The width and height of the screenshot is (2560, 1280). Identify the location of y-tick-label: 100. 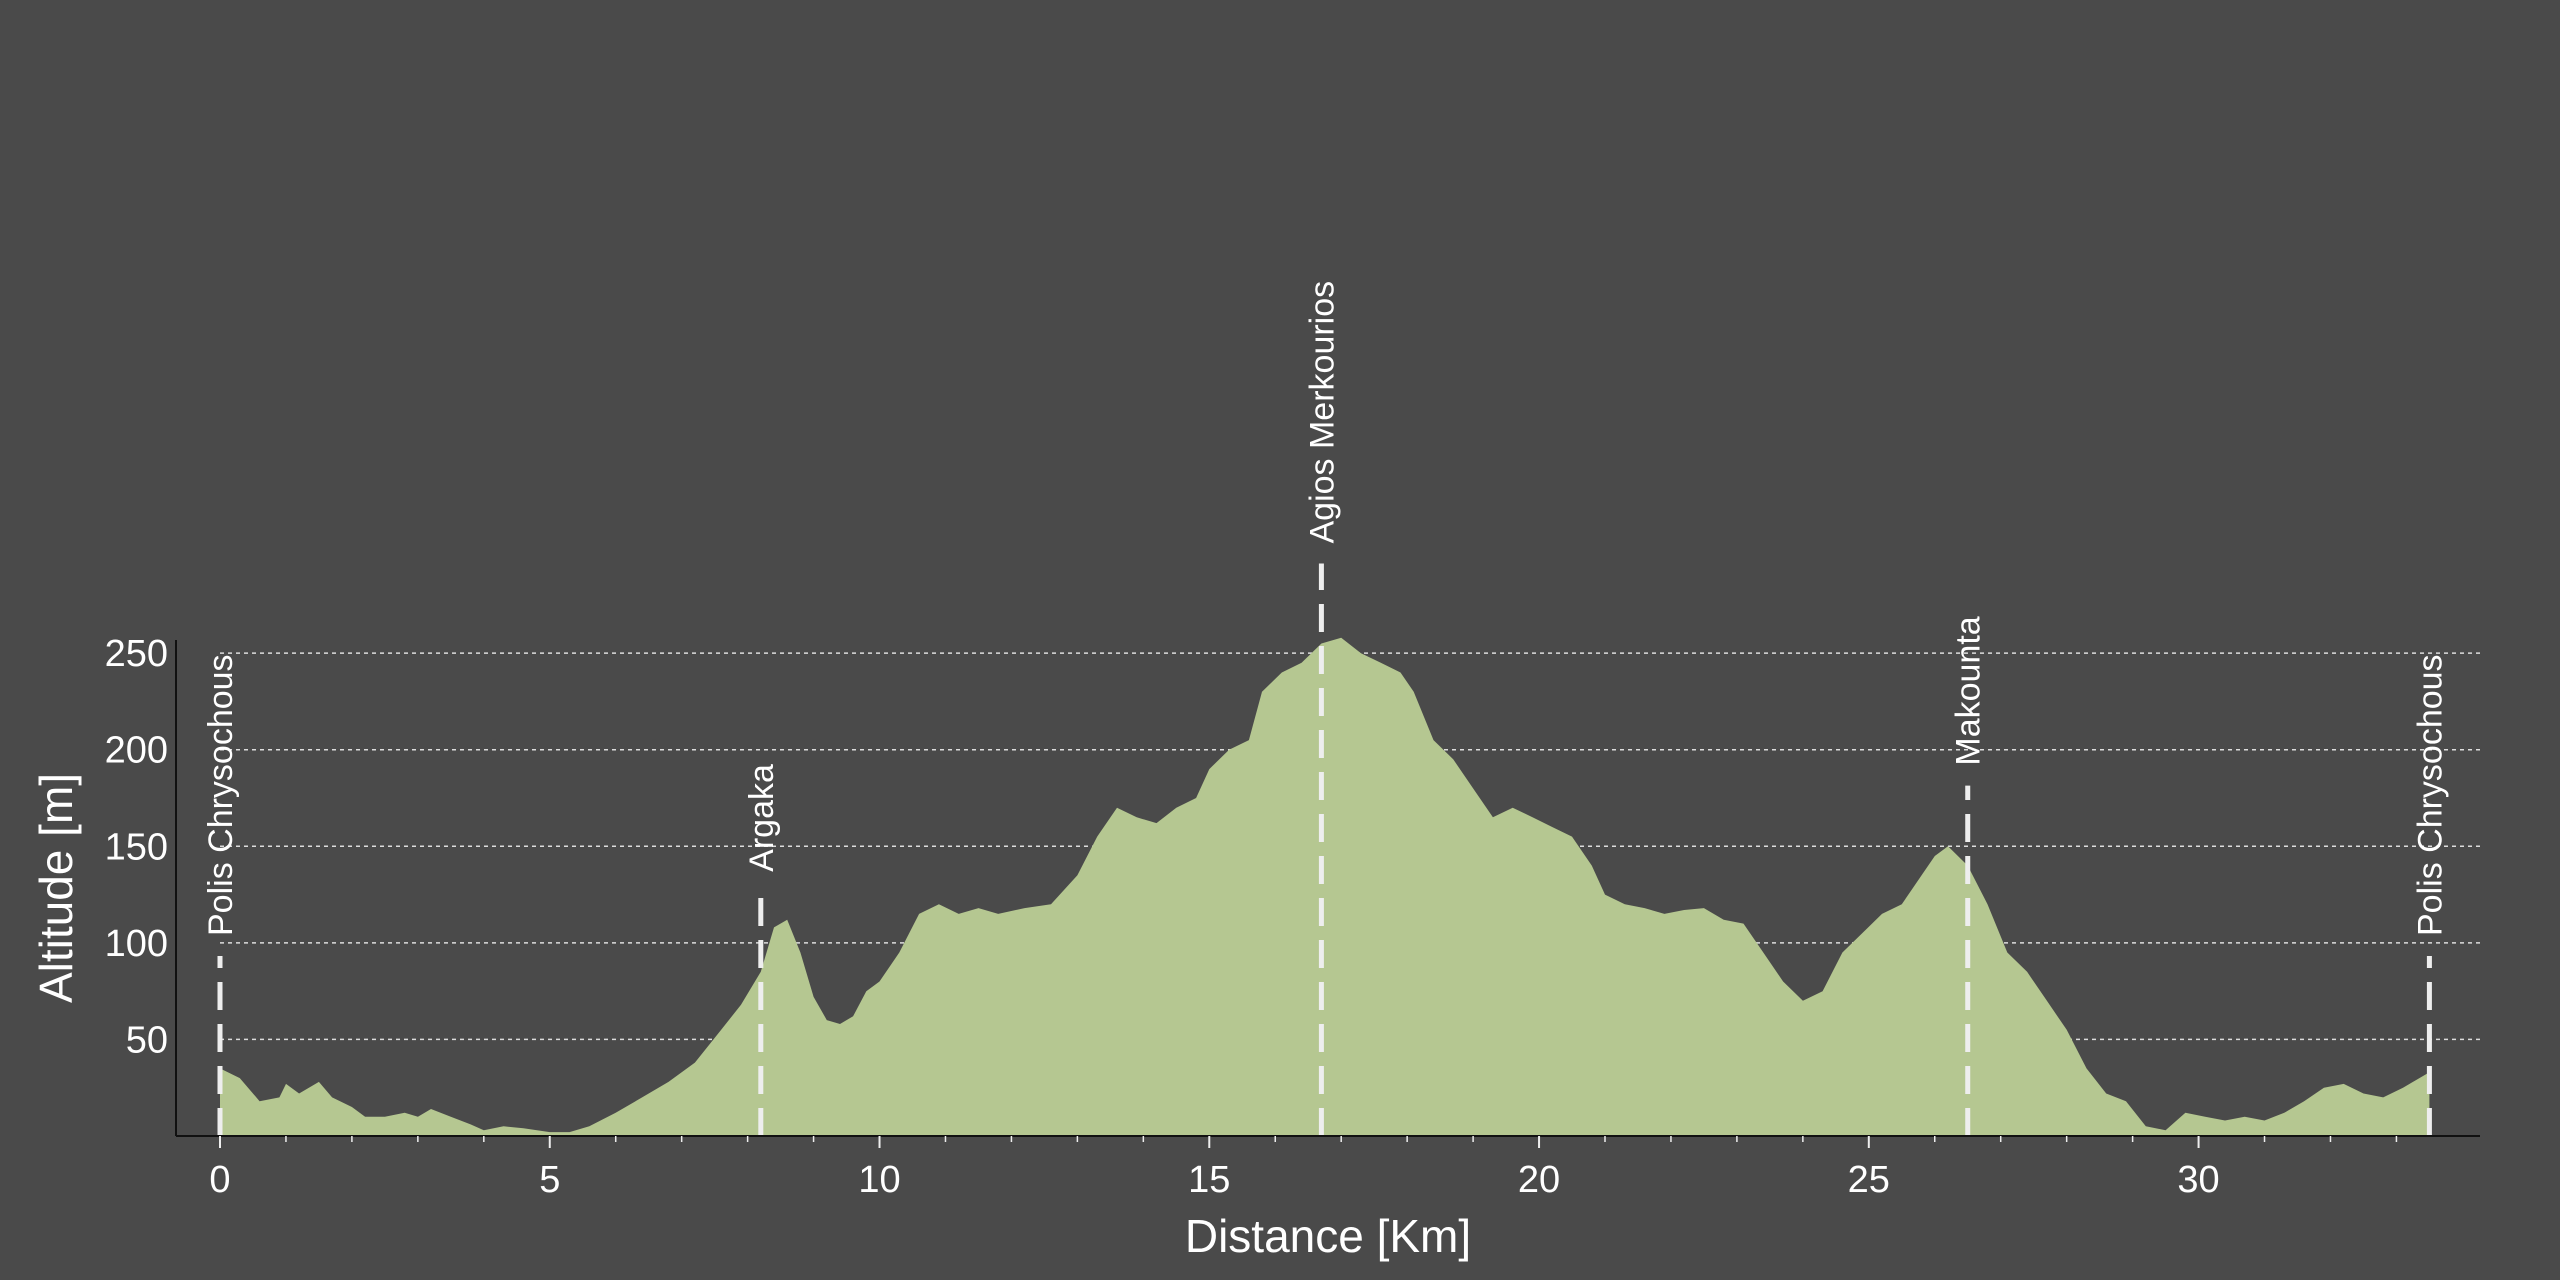
(136, 944).